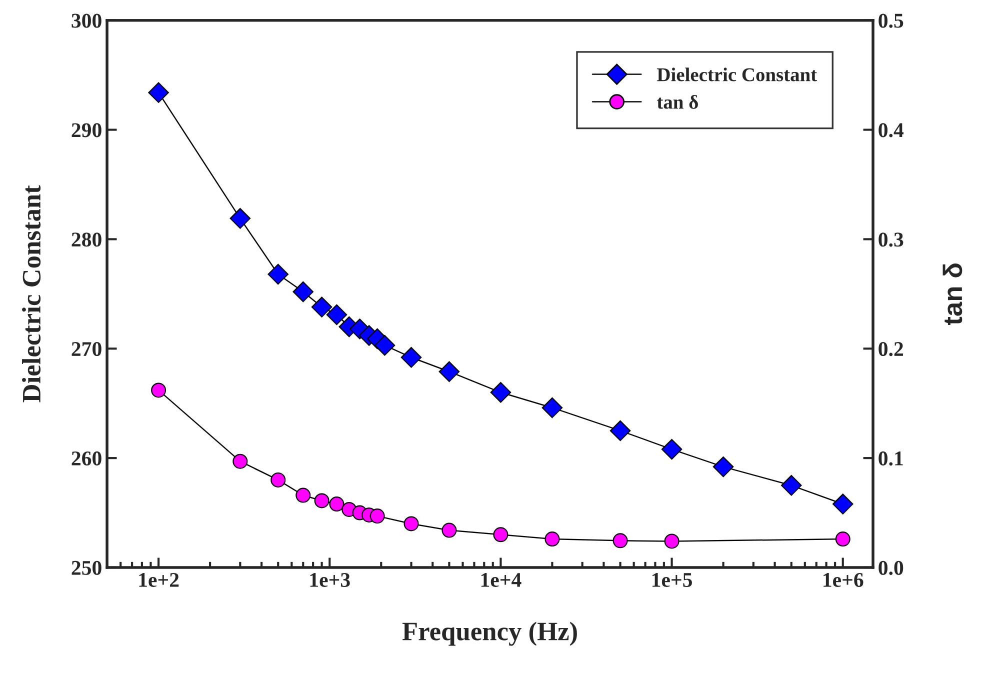 The height and width of the screenshot is (678, 982). I want to click on y-tick-label: 260, so click(87, 458).